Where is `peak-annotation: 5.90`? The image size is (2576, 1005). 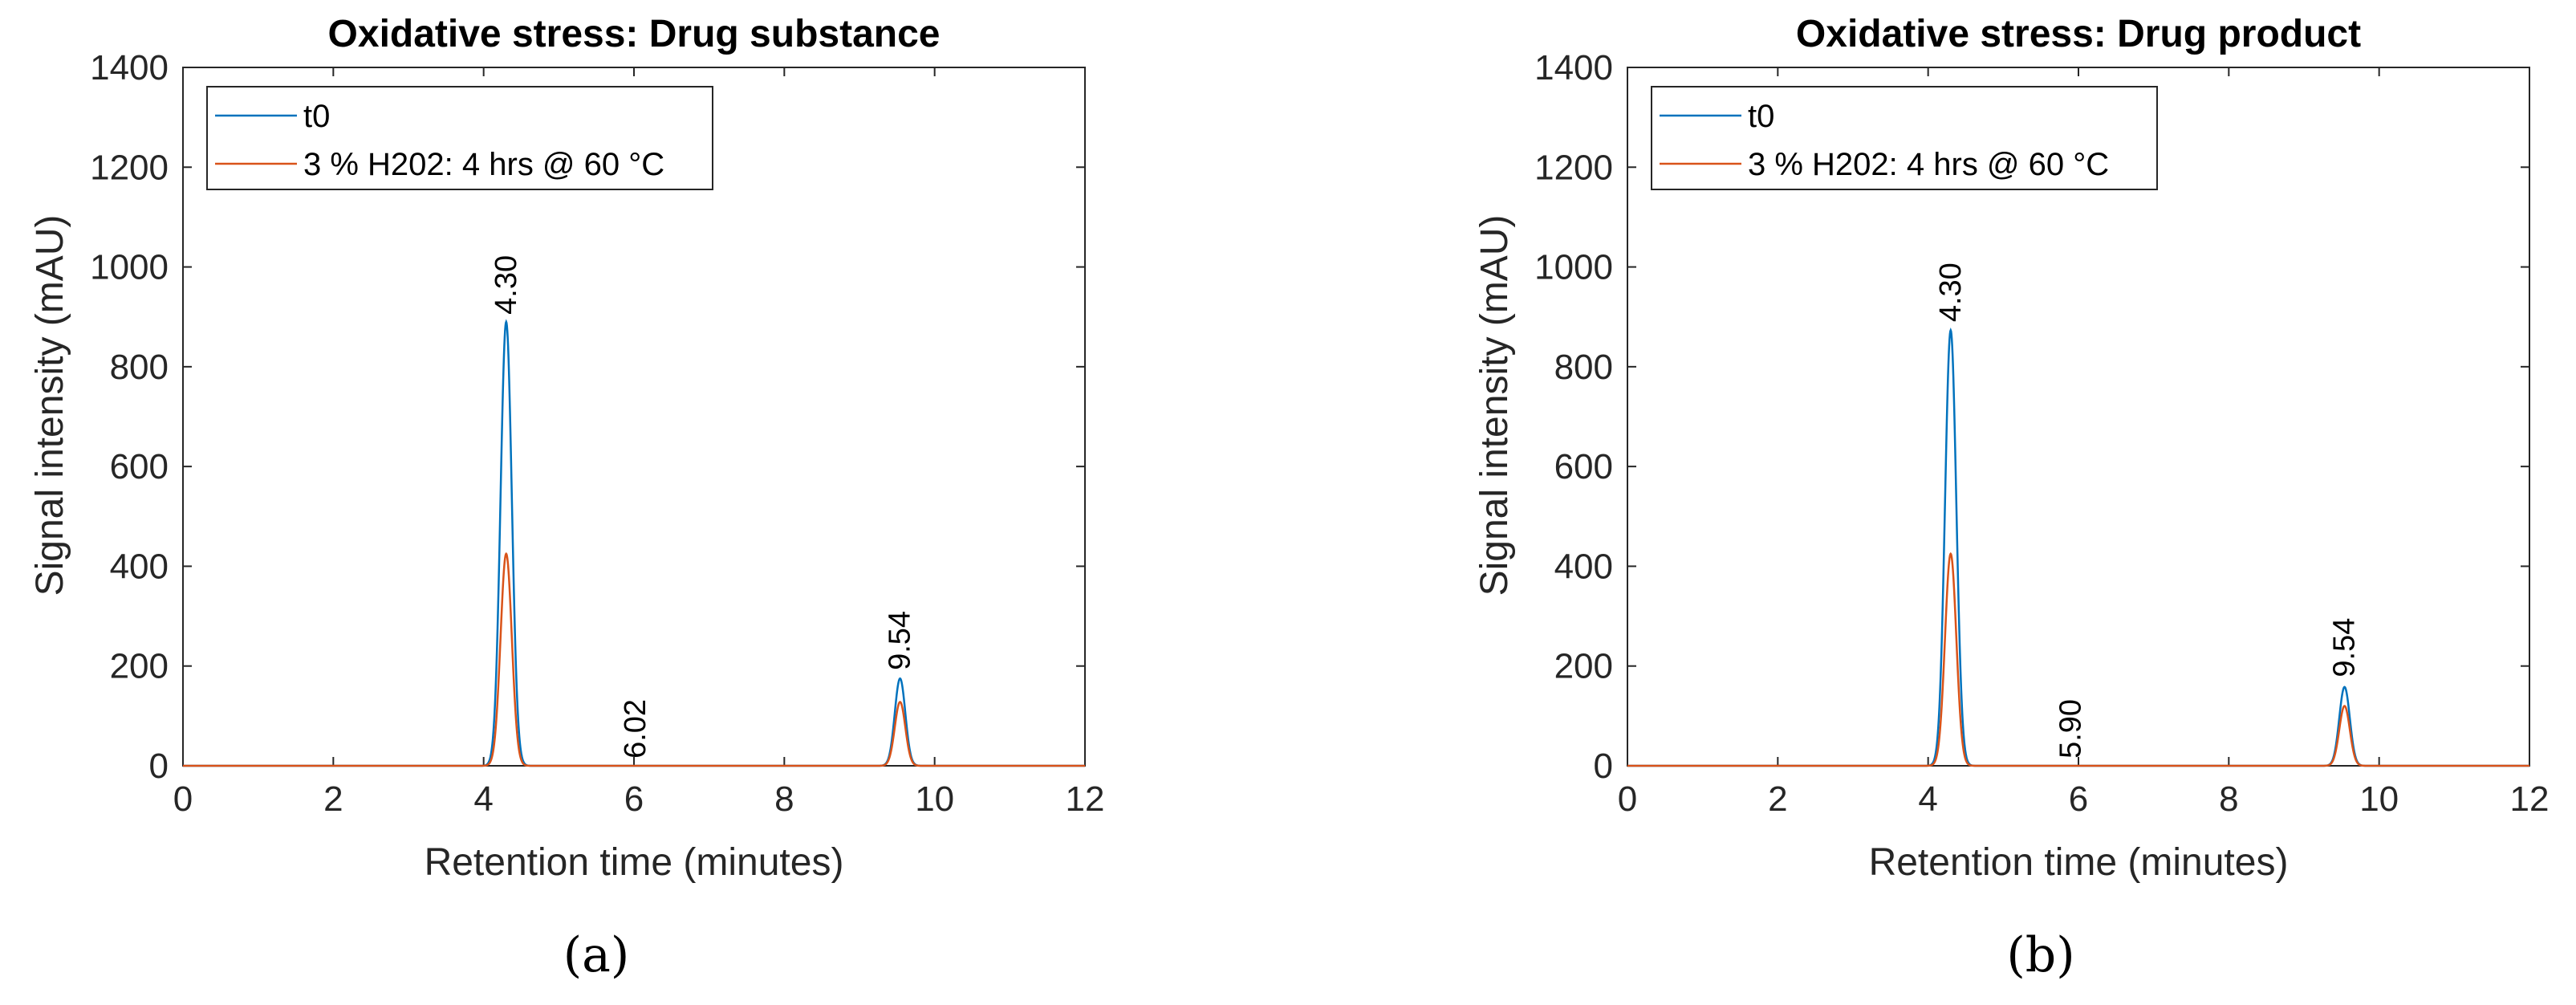
peak-annotation: 5.90 is located at coordinates (2071, 729).